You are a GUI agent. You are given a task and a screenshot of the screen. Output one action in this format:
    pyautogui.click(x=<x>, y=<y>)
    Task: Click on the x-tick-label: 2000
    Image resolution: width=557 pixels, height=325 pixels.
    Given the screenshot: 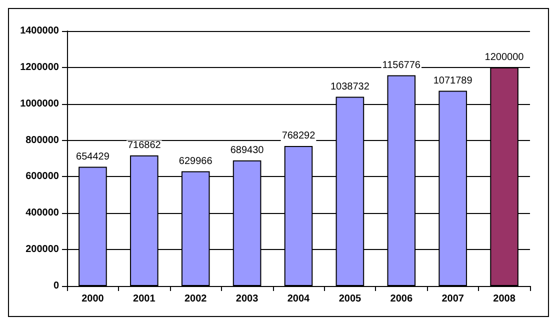 What is the action you would take?
    pyautogui.click(x=93, y=299)
    